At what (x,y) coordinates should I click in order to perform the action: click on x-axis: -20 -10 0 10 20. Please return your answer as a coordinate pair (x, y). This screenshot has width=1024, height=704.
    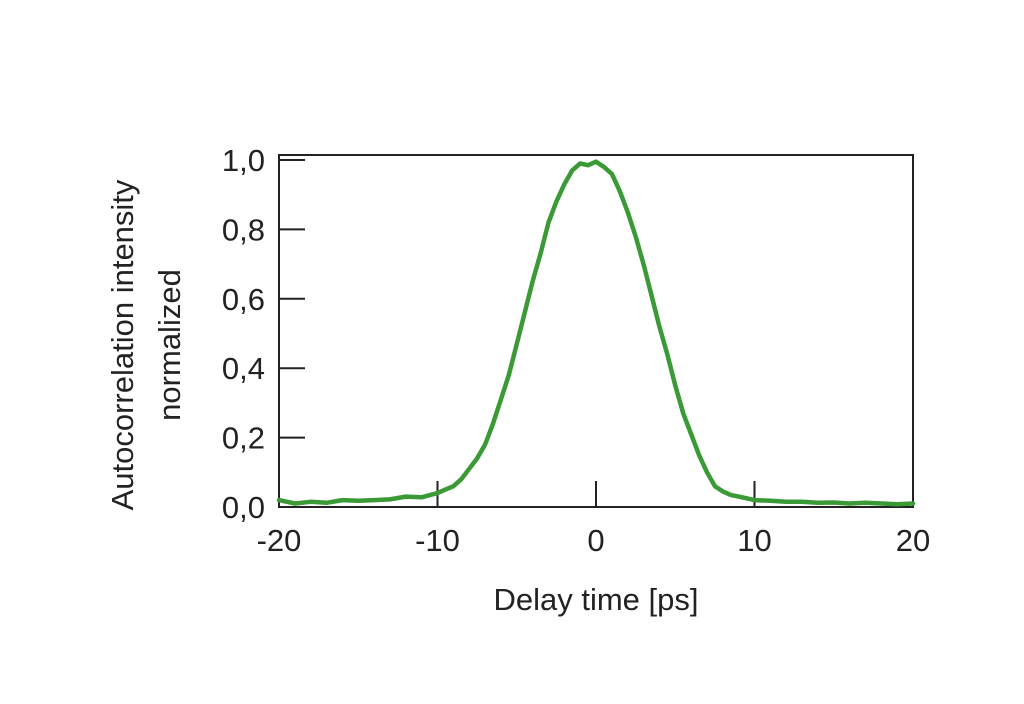
    Looking at the image, I should click on (593, 519).